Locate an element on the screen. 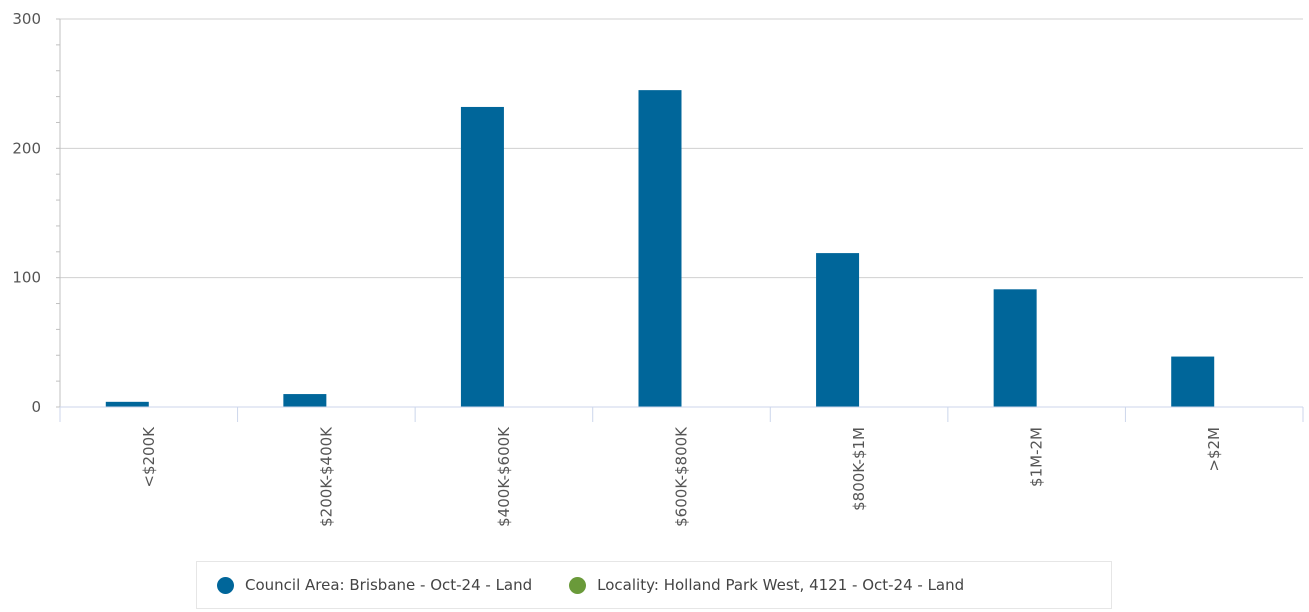  legend-label-council-area: Council Area: Brisbane - Oct-24 - Land is located at coordinates (389, 585).